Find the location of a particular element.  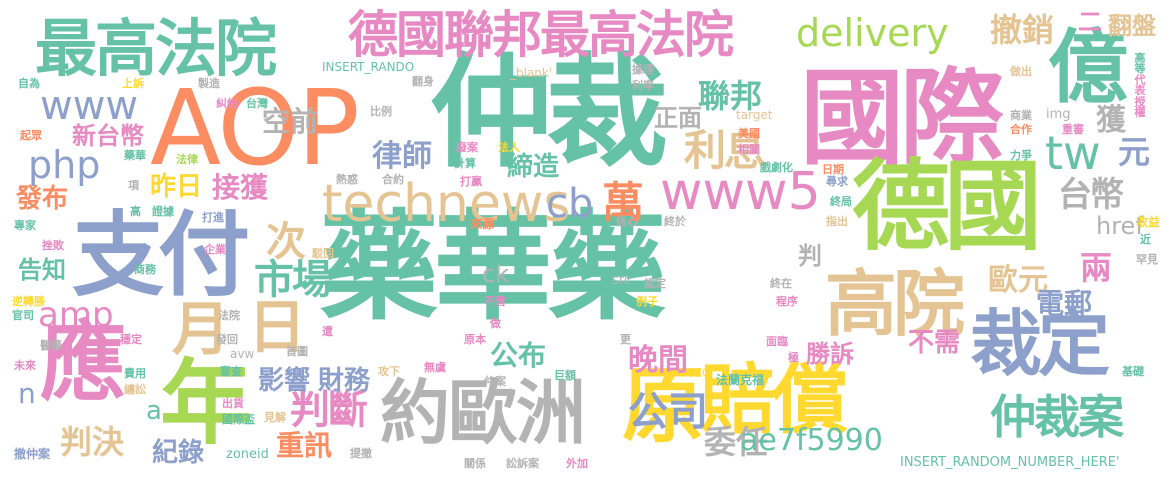

word-www5: www5 is located at coordinates (740, 192).